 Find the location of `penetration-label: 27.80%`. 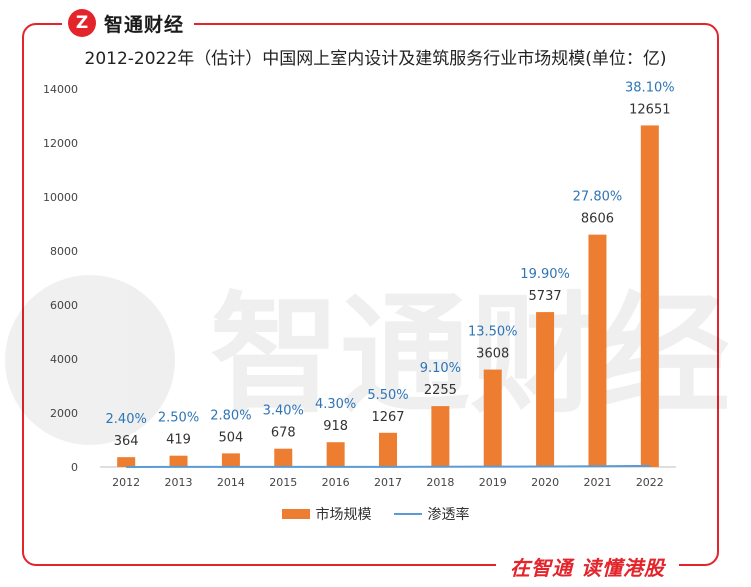

penetration-label: 27.80% is located at coordinates (598, 197).